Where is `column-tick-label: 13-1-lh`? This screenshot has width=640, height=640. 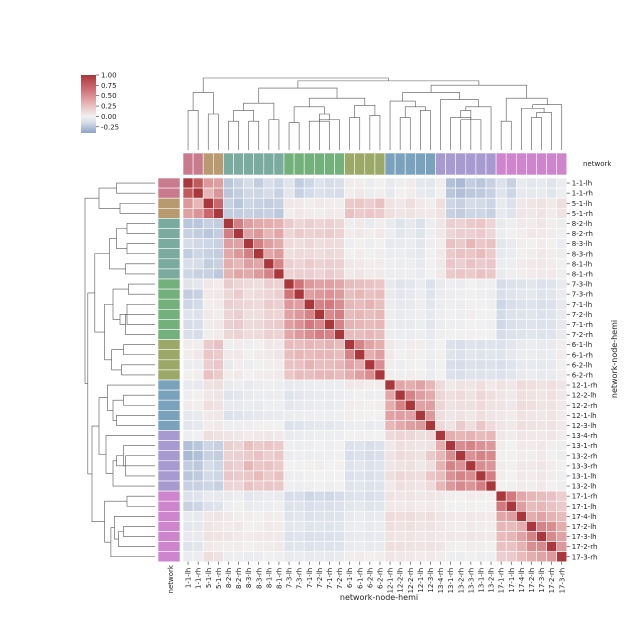
column-tick-label: 13-1-lh is located at coordinates (481, 580).